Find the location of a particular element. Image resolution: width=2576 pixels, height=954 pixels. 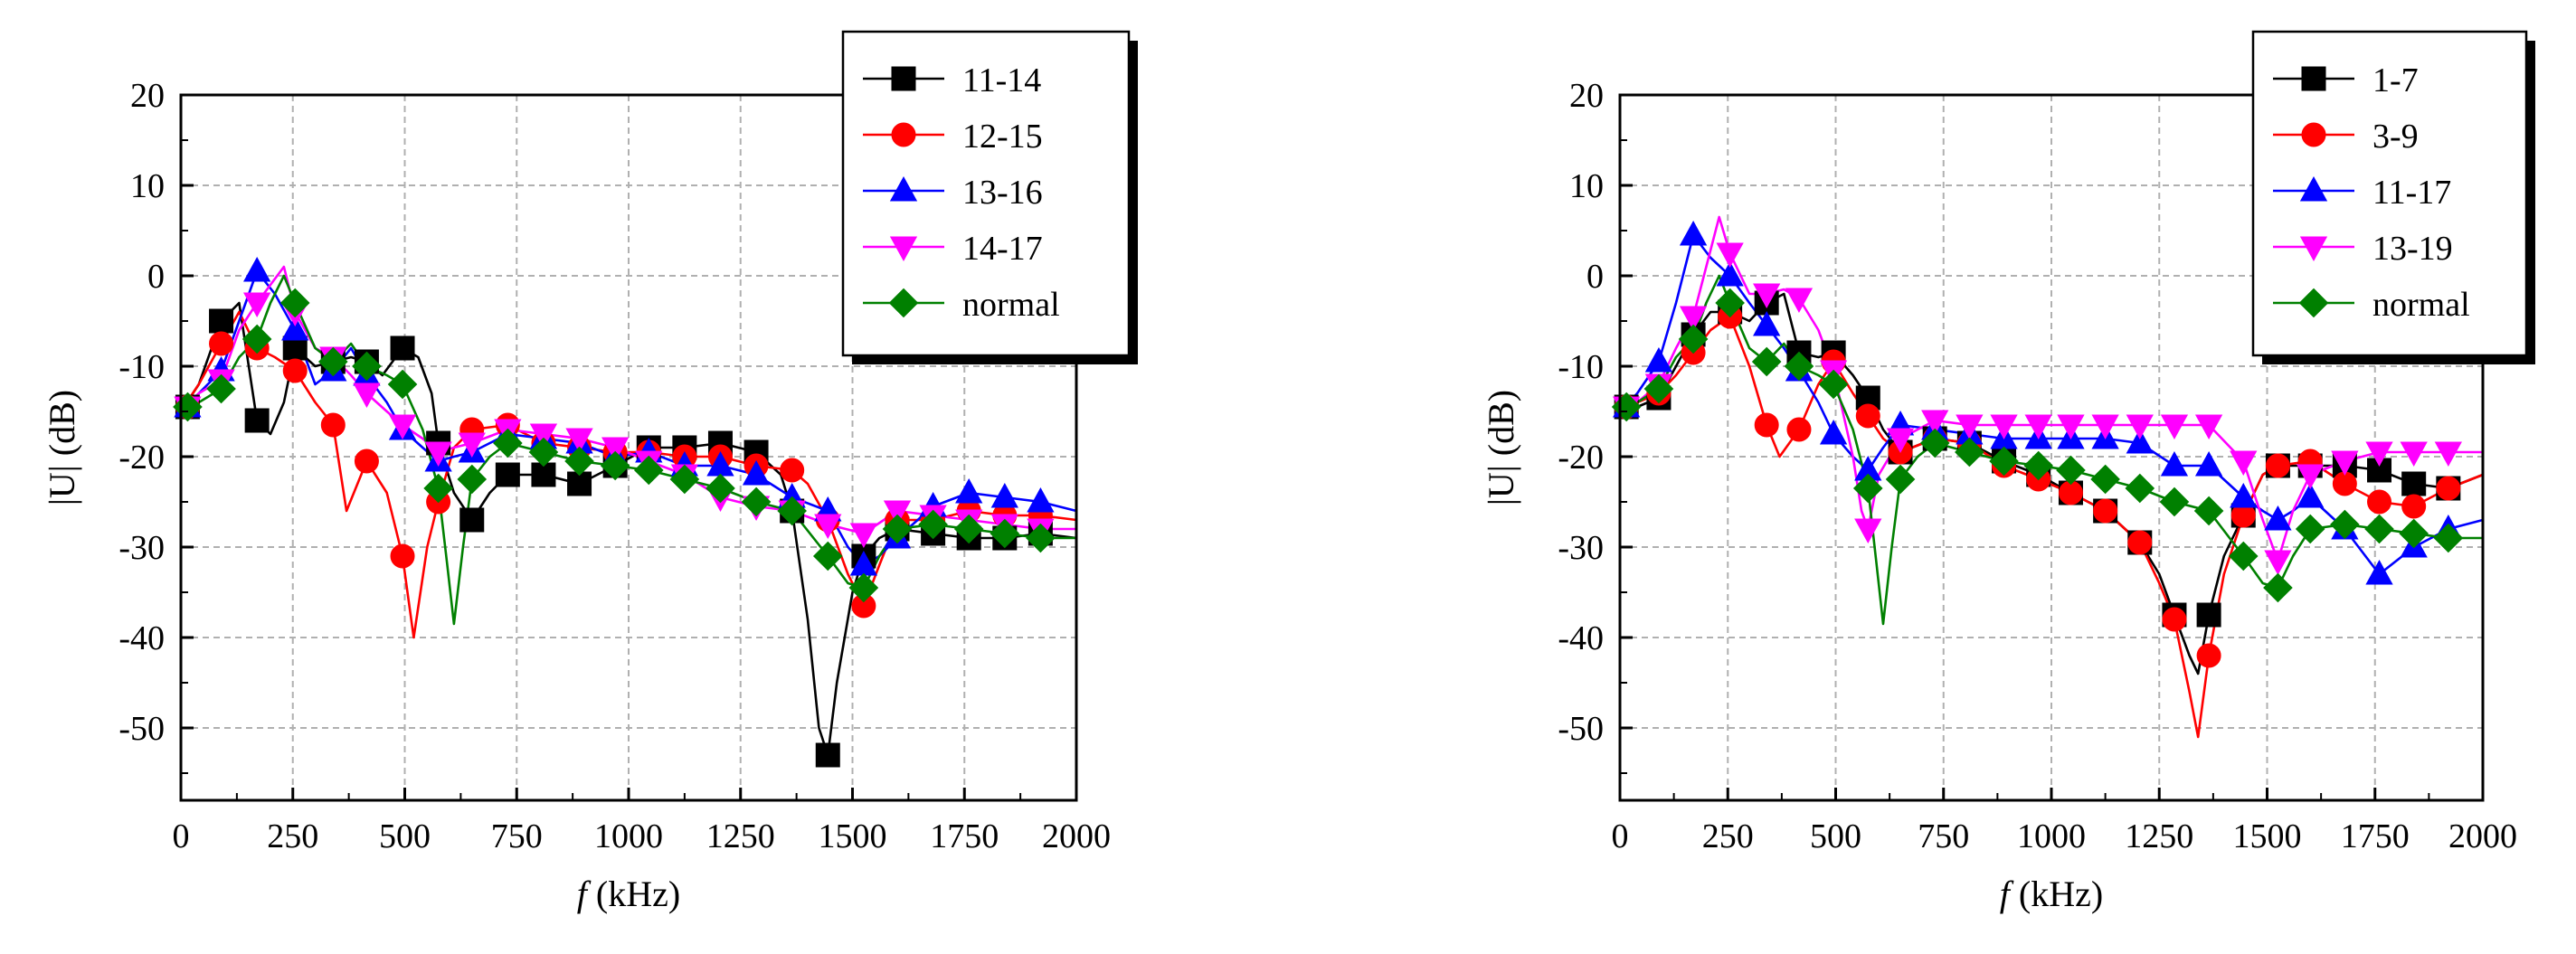

x-tick-label: 1750 is located at coordinates (2376, 836).